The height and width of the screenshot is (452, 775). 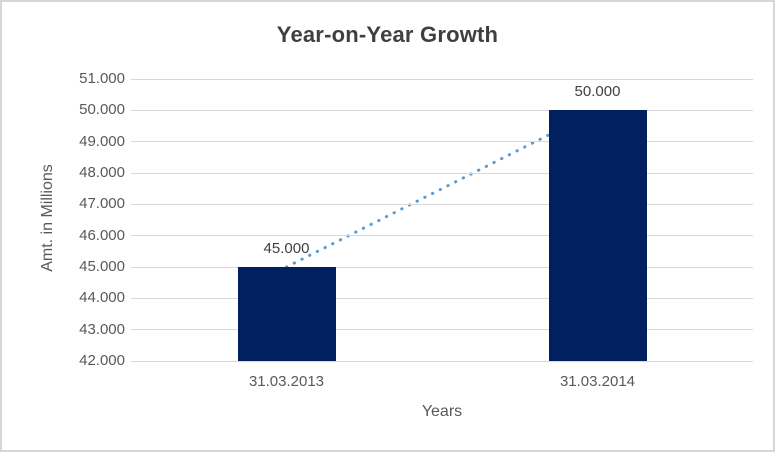 I want to click on x-tick-label: 31.03.2014, so click(x=597, y=381).